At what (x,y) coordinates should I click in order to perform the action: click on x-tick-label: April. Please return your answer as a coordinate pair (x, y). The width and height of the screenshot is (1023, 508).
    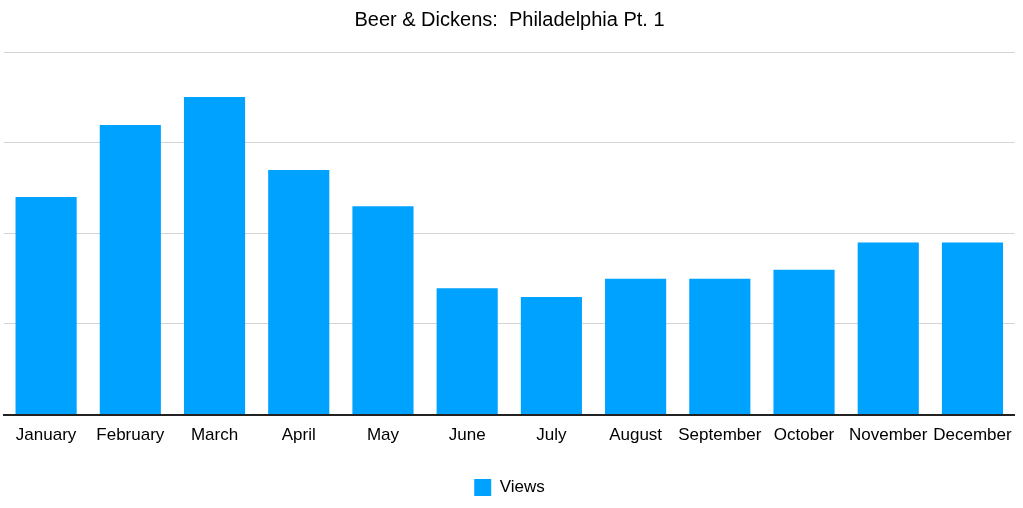
    Looking at the image, I should click on (298, 435).